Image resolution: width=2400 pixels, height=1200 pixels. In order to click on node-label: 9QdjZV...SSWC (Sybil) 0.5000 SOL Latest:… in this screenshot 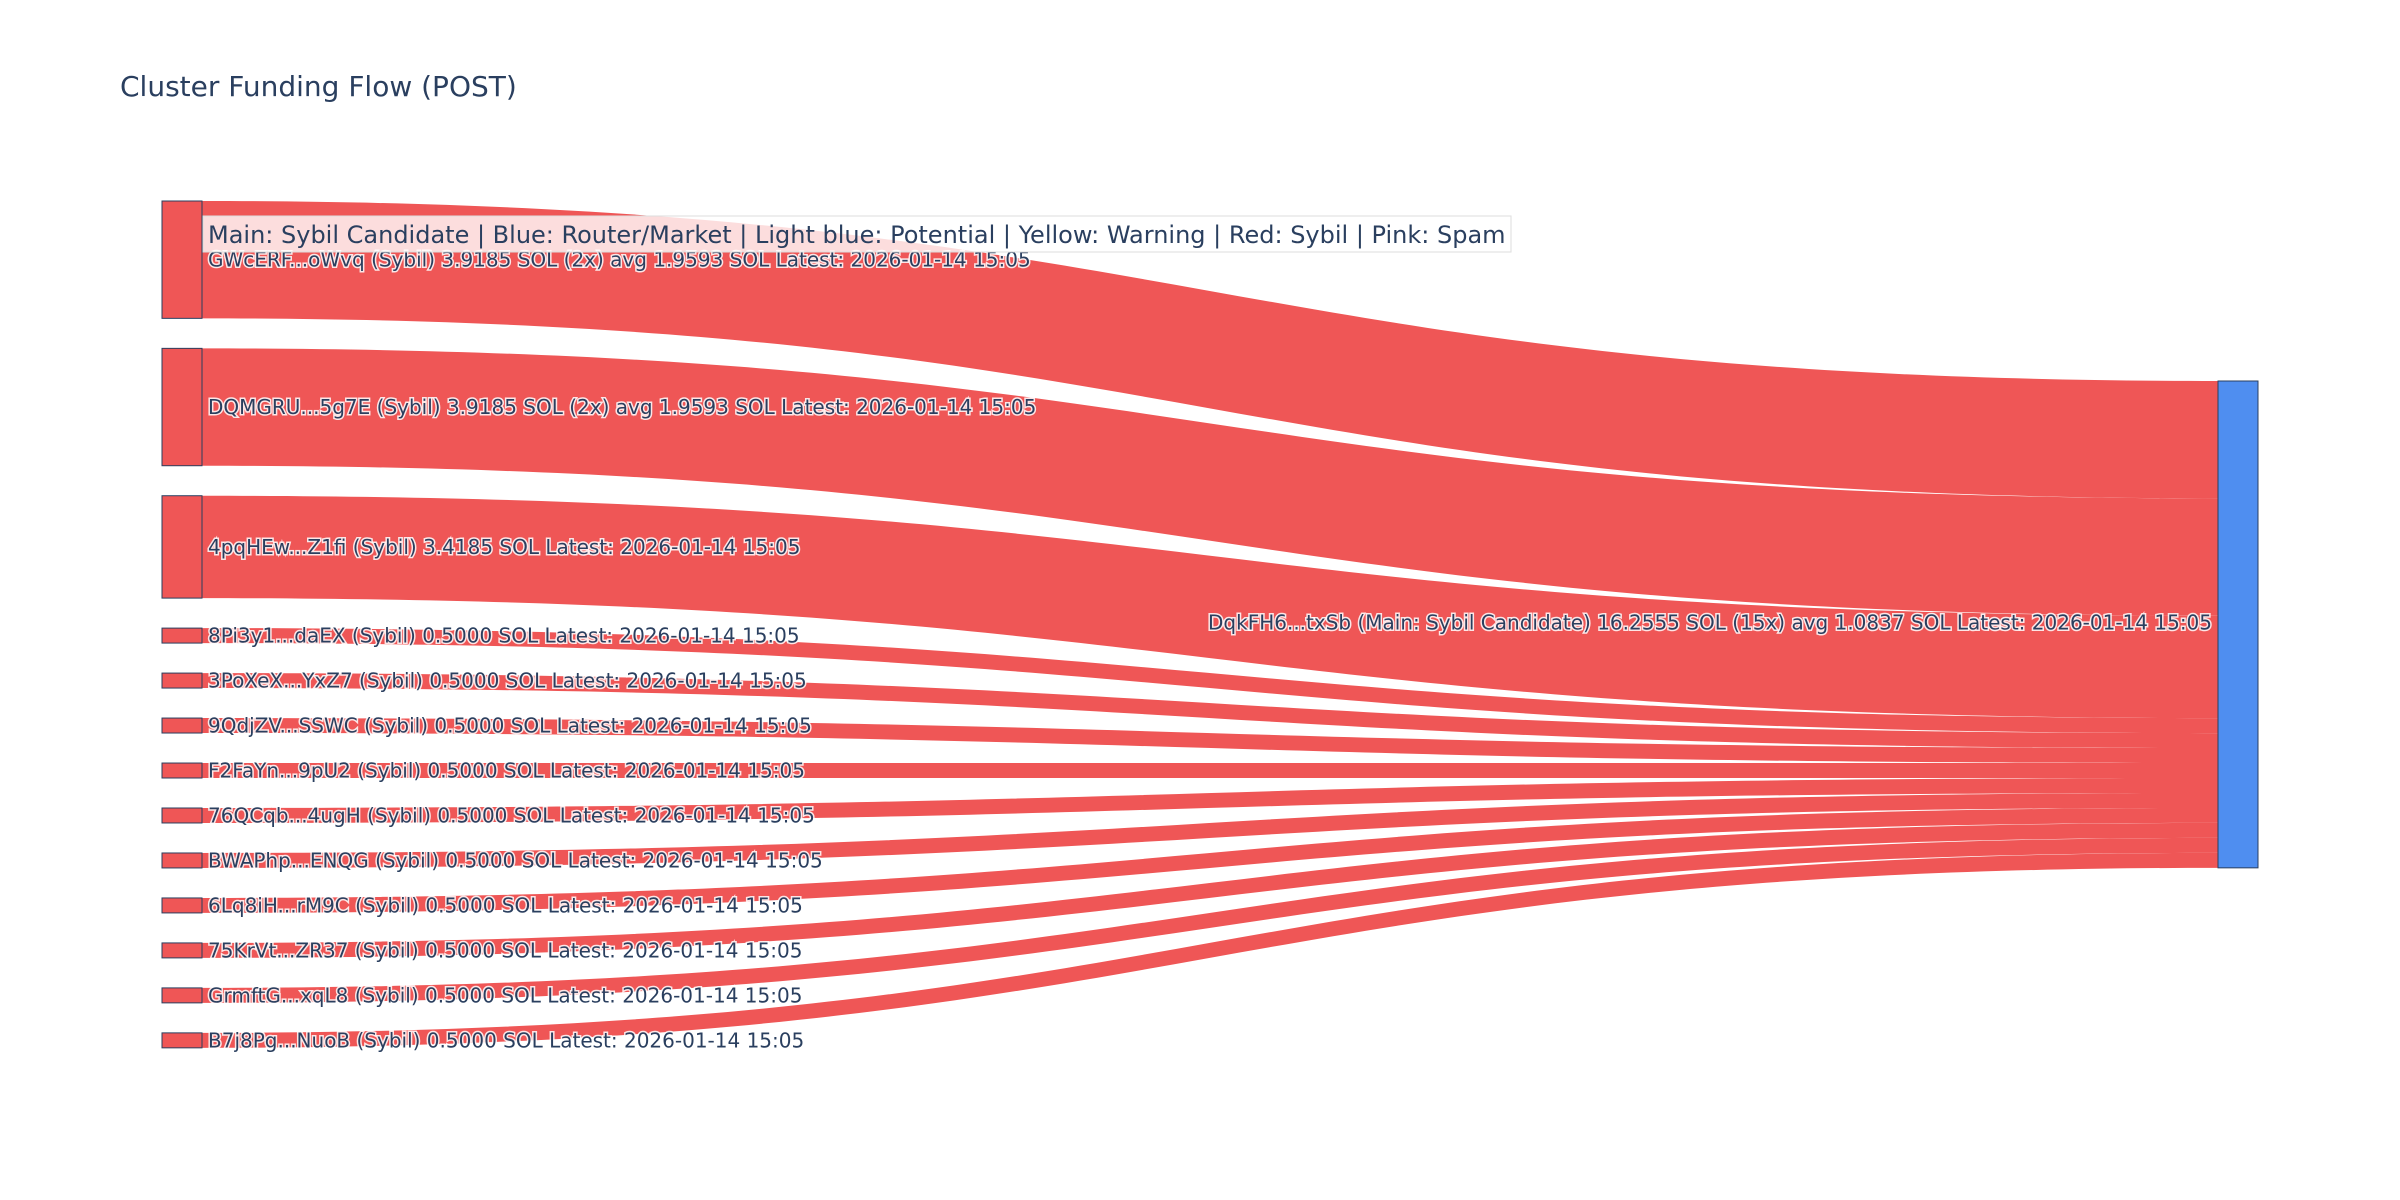, I will do `click(510, 726)`.